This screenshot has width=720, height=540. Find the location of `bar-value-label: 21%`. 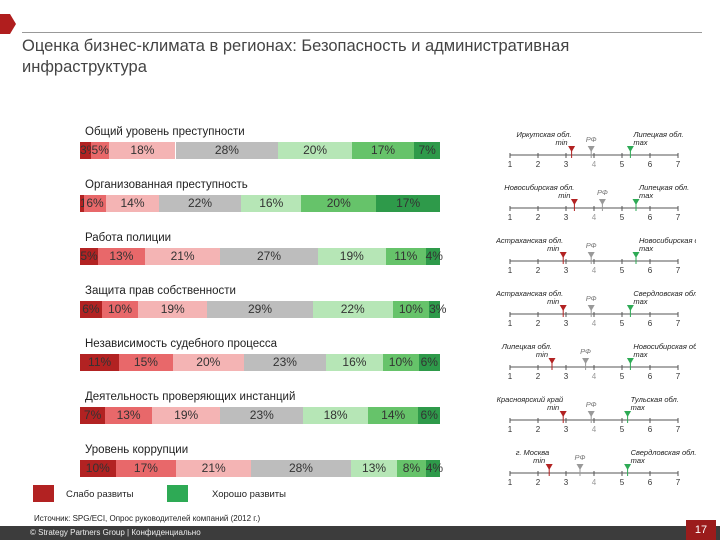

bar-value-label: 21% is located at coordinates (213, 468).